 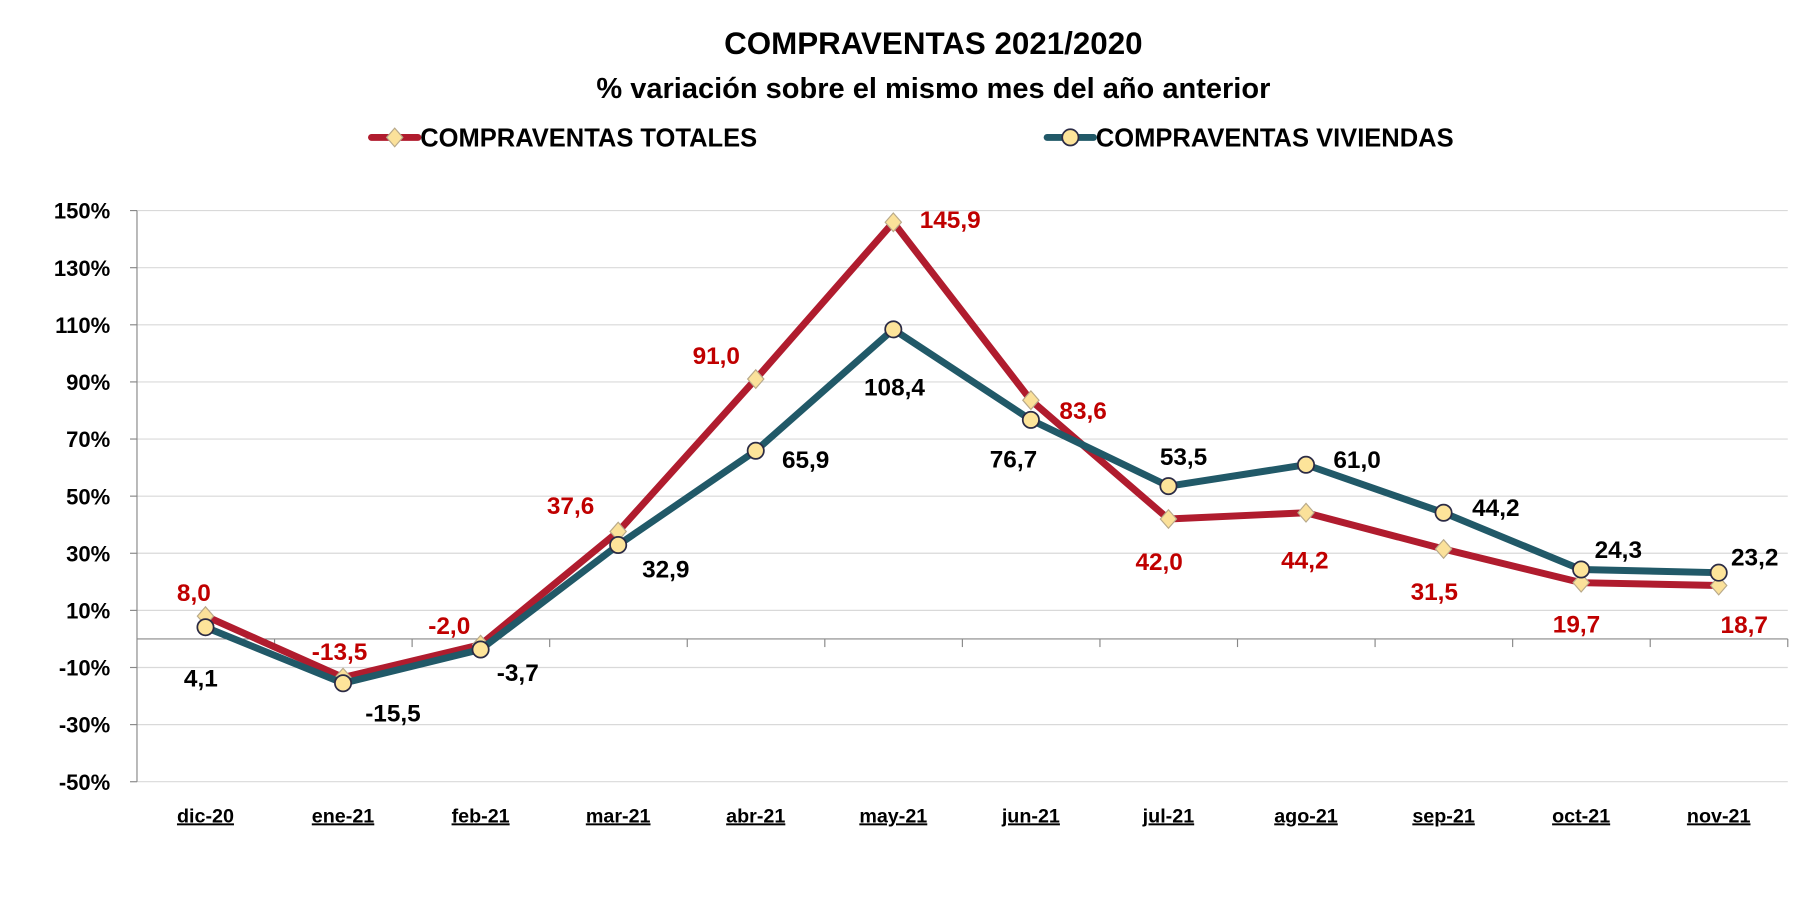 What do you see at coordinates (805, 460) in the screenshot?
I see `data-label: 65,9` at bounding box center [805, 460].